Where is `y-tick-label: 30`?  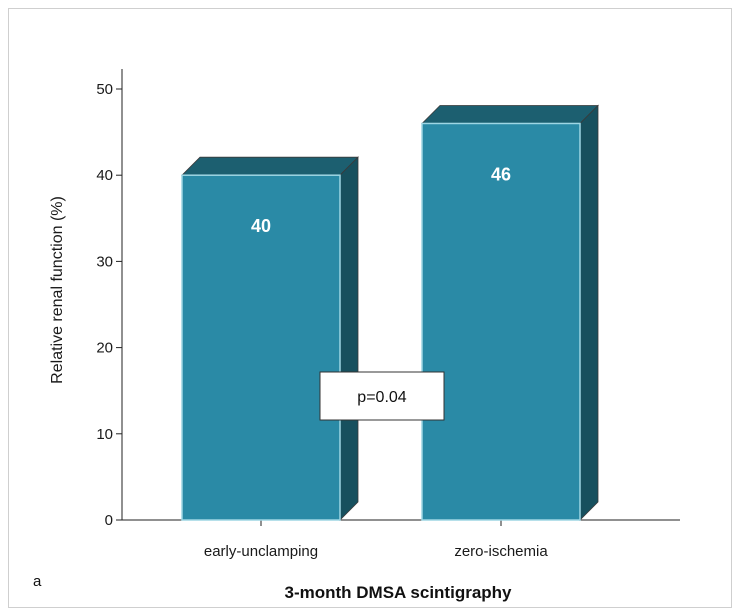
y-tick-label: 30 is located at coordinates (104, 261).